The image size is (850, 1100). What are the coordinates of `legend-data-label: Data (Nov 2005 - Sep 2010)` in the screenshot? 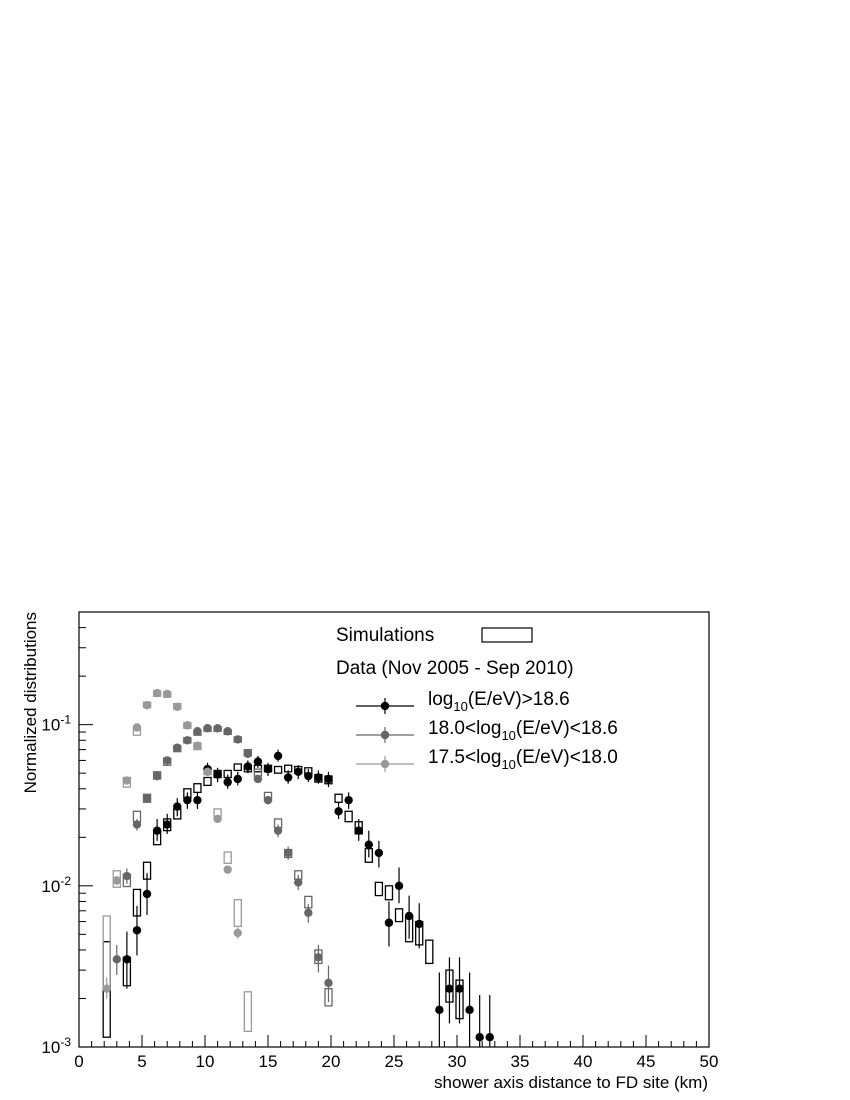 It's located at (455, 668).